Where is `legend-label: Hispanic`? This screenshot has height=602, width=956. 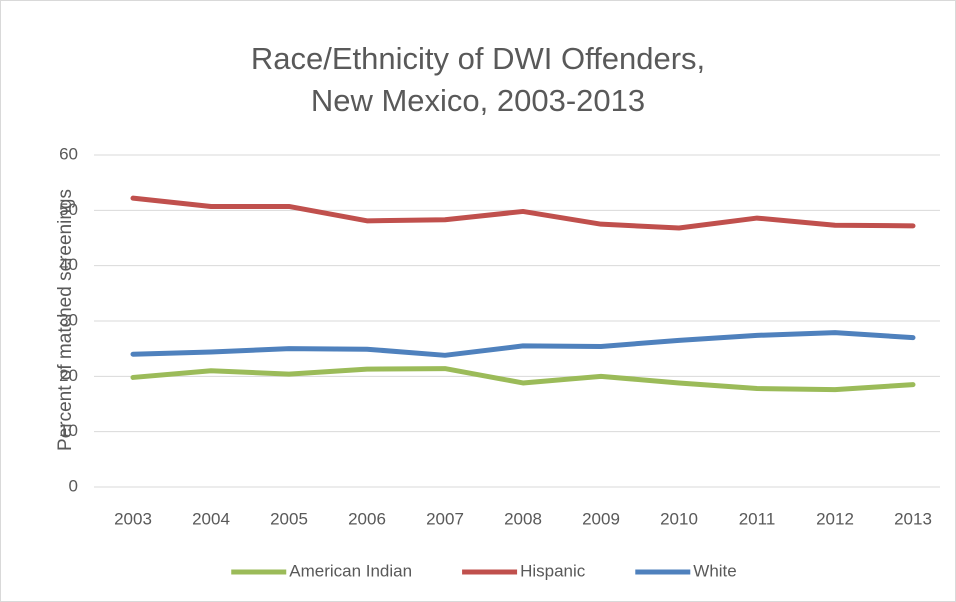
legend-label: Hispanic is located at coordinates (553, 570).